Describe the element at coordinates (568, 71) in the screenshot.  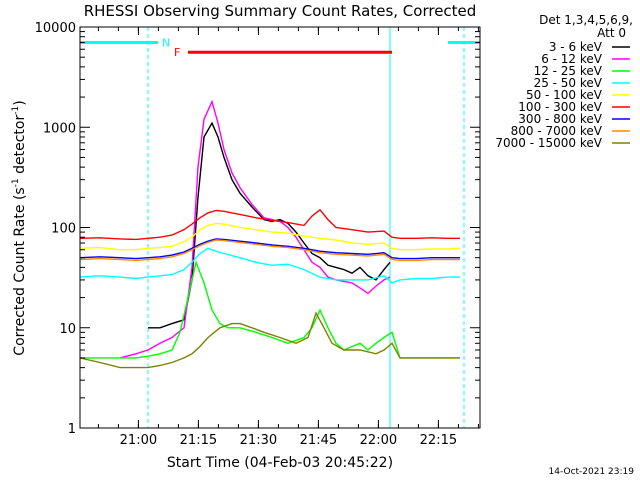
I see `legend-label-2: 12 - 25 keV` at that location.